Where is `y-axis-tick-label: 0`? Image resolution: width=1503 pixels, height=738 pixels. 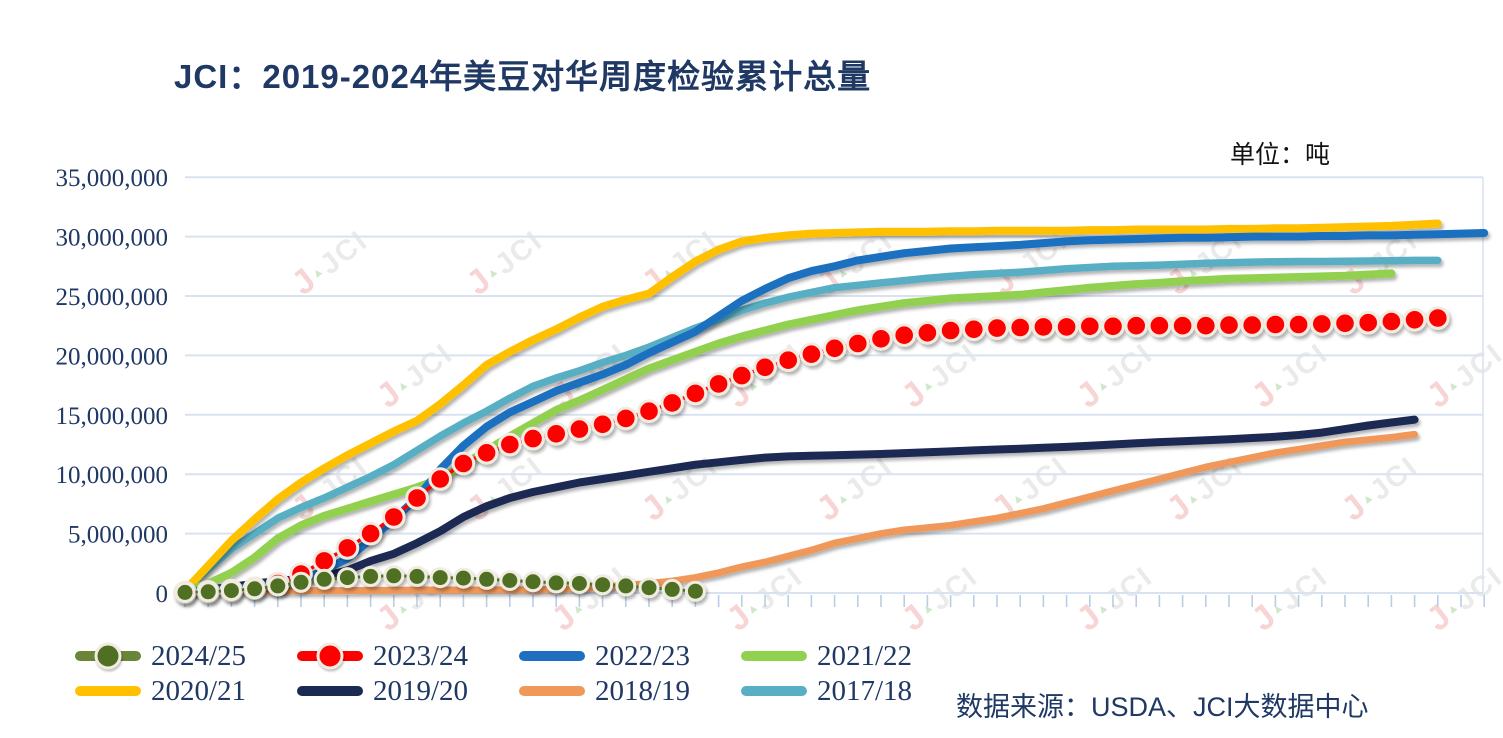
y-axis-tick-label: 0 is located at coordinates (162, 594).